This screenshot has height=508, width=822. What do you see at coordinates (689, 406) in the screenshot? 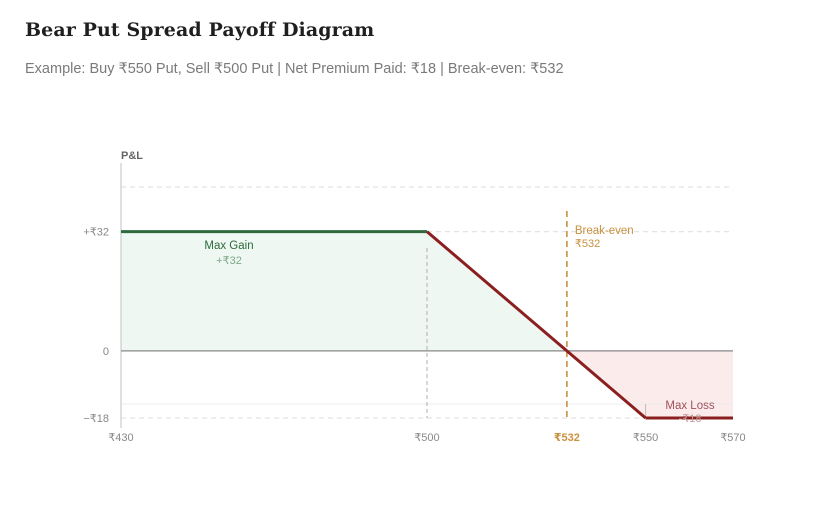
I see `max-loss-label: Max Loss` at bounding box center [689, 406].